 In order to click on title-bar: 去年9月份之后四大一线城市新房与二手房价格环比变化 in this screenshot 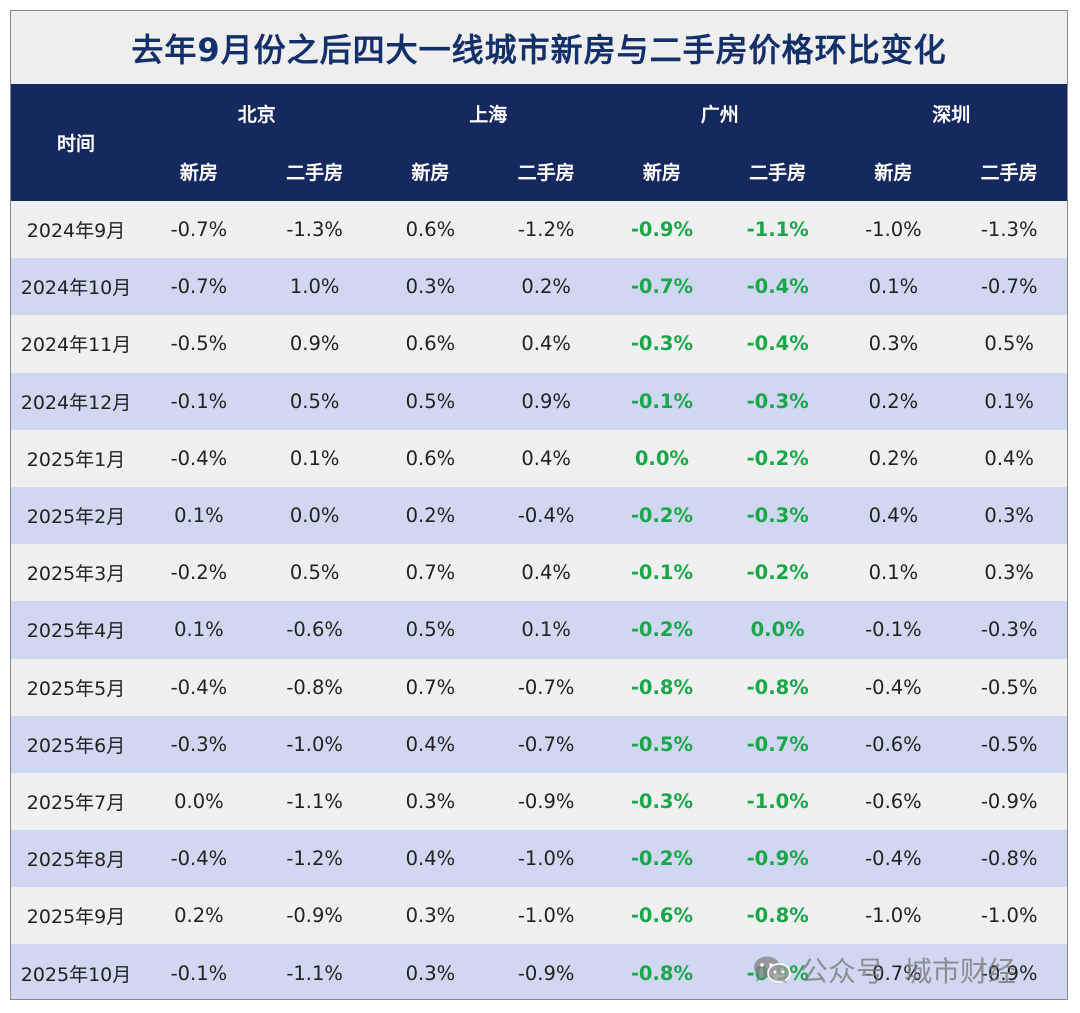, I will do `click(539, 47)`.